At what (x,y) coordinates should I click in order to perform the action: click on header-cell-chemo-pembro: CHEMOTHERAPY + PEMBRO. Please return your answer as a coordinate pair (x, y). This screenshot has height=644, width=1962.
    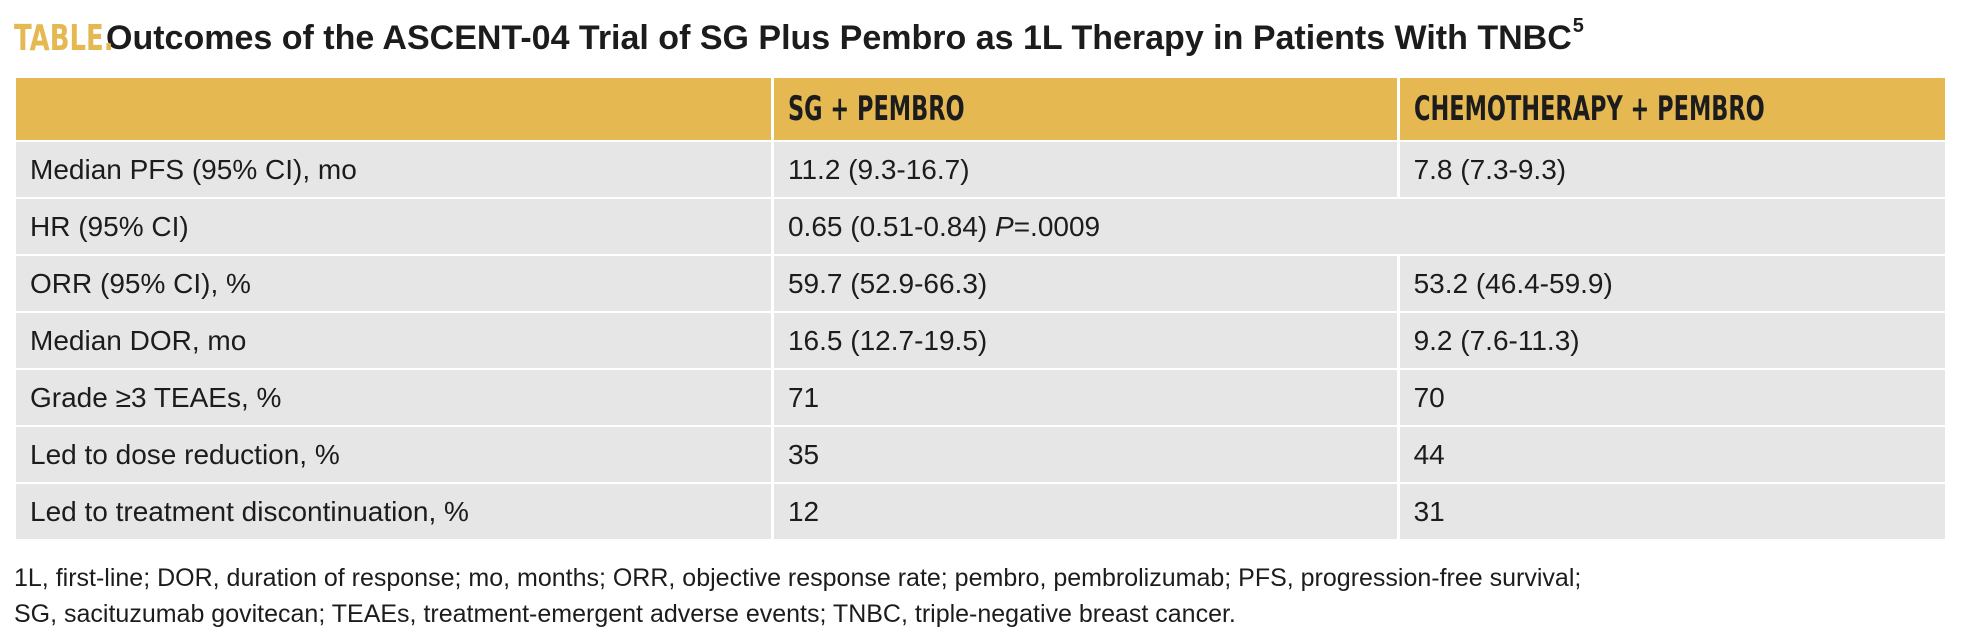
    Looking at the image, I should click on (1672, 109).